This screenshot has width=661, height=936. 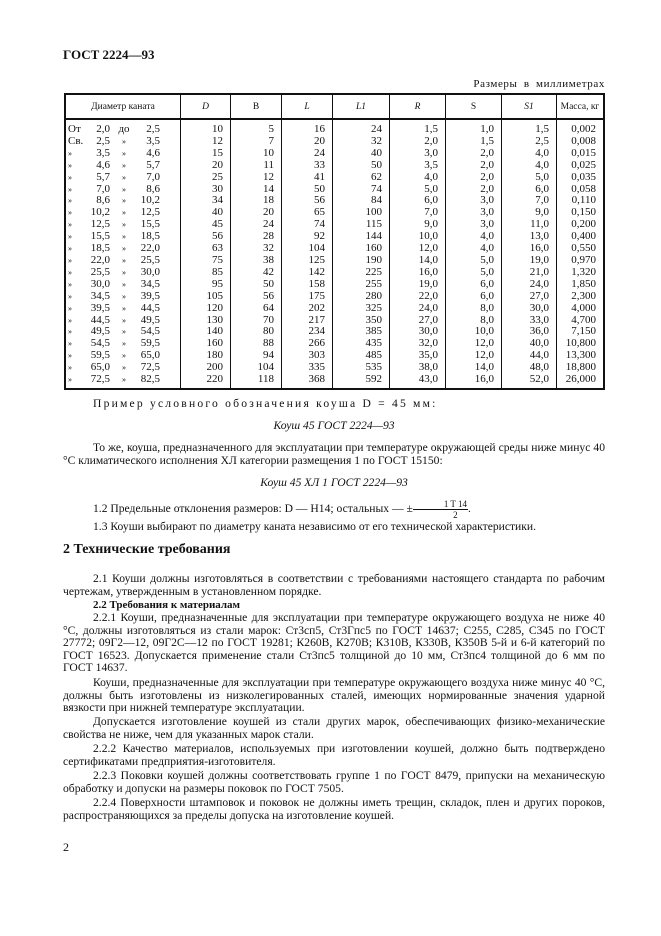 I want to click on range-from: 7,0, so click(x=103, y=188).